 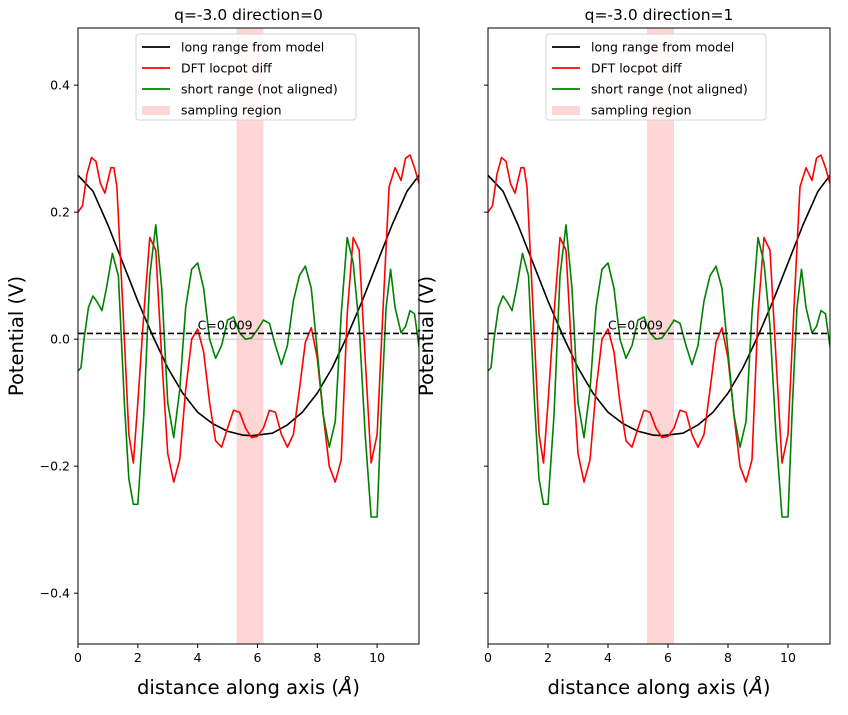 I want to click on y-tick-label: 0.2, so click(x=60, y=212).